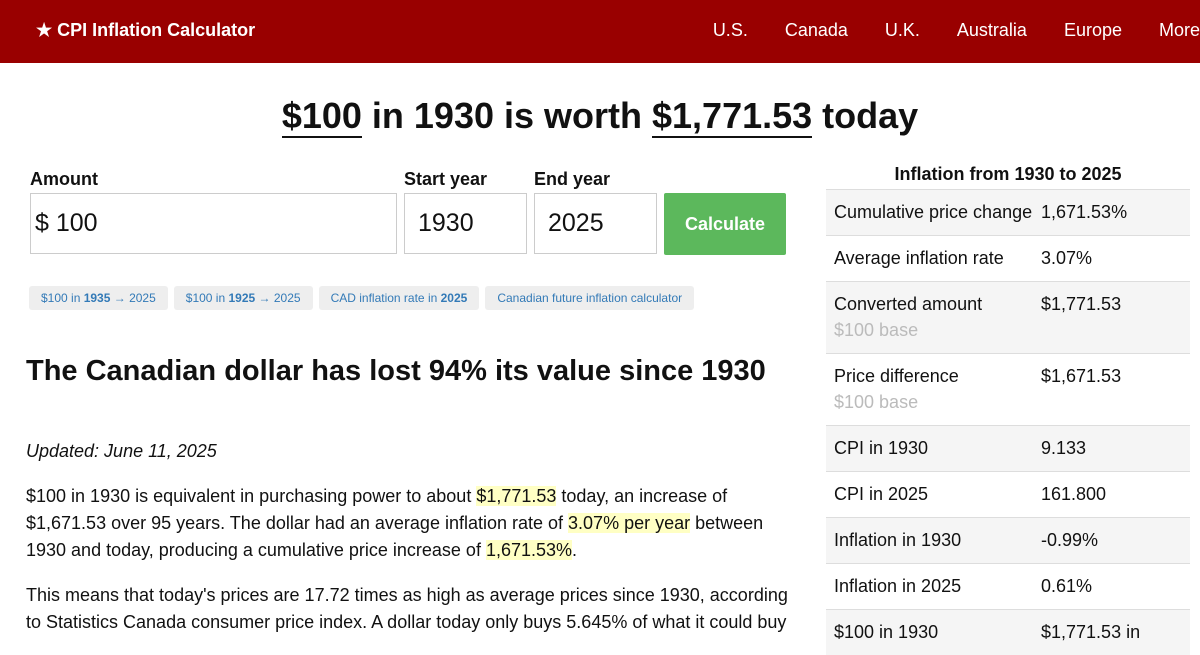  What do you see at coordinates (146, 30) in the screenshot?
I see `brand: ★ CPI Inflation Calculator` at bounding box center [146, 30].